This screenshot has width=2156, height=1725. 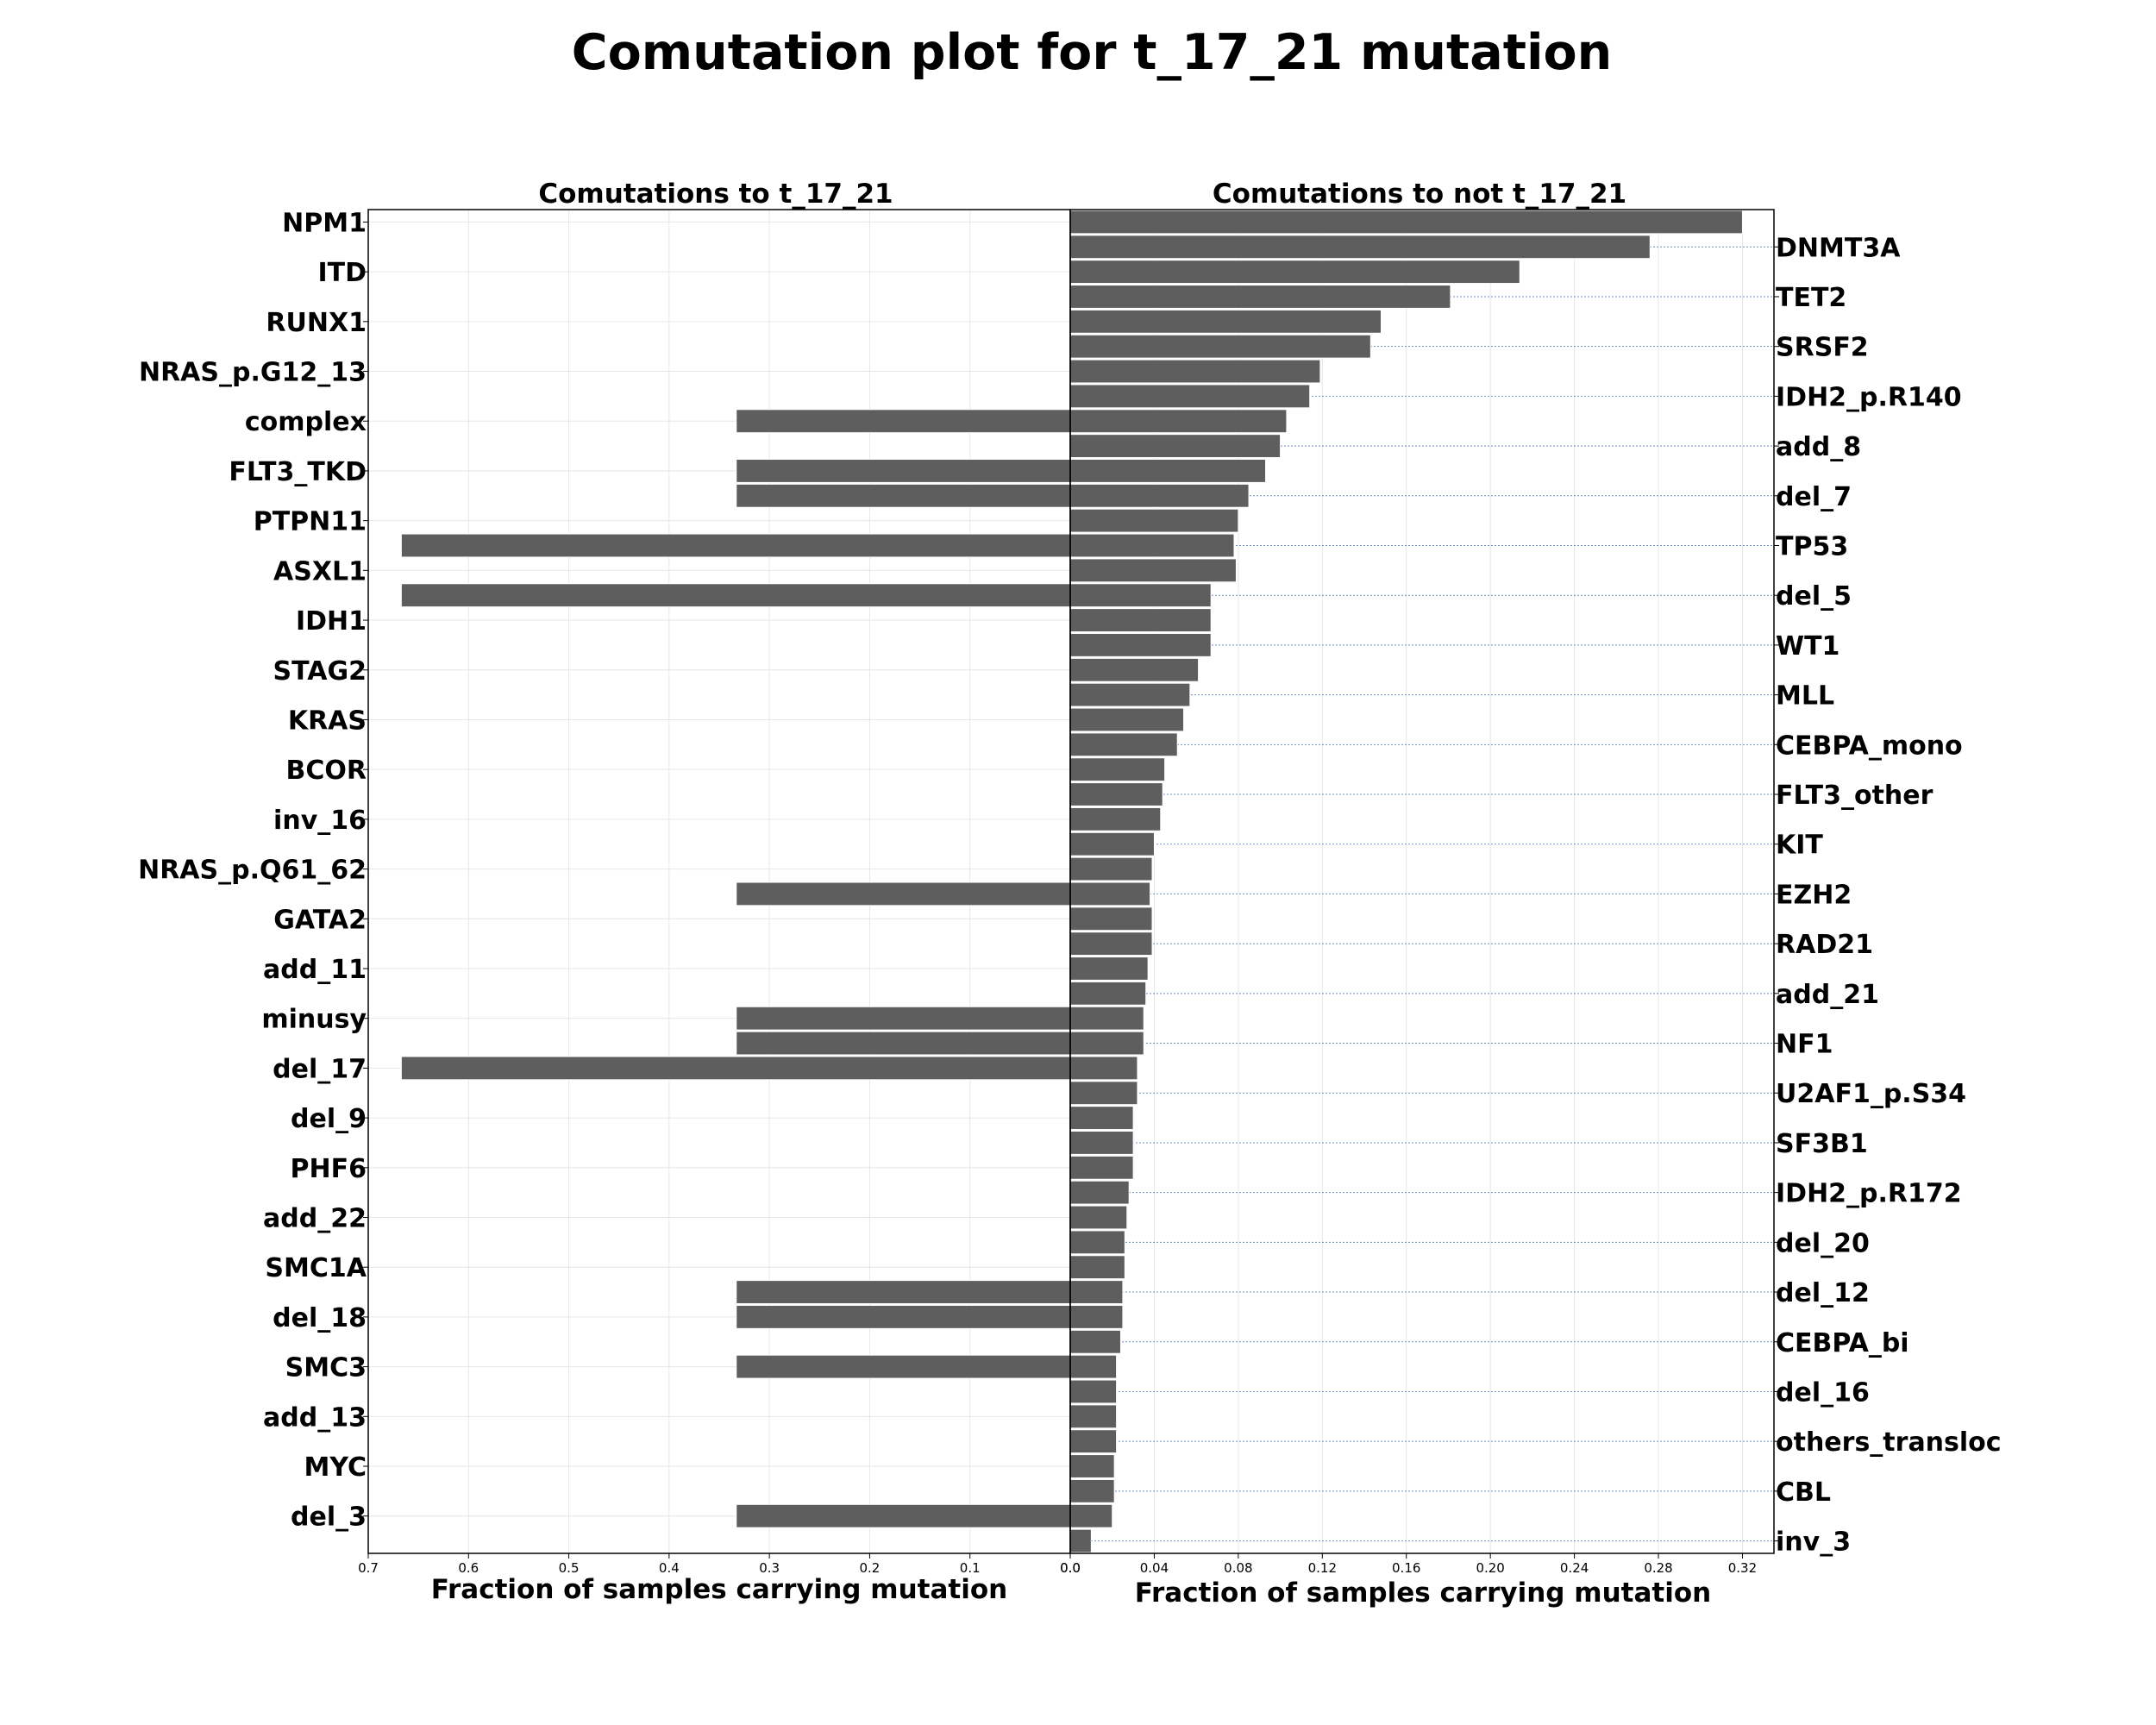 What do you see at coordinates (1097, 1268) in the screenshot?
I see `right-bar-SMC1A` at bounding box center [1097, 1268].